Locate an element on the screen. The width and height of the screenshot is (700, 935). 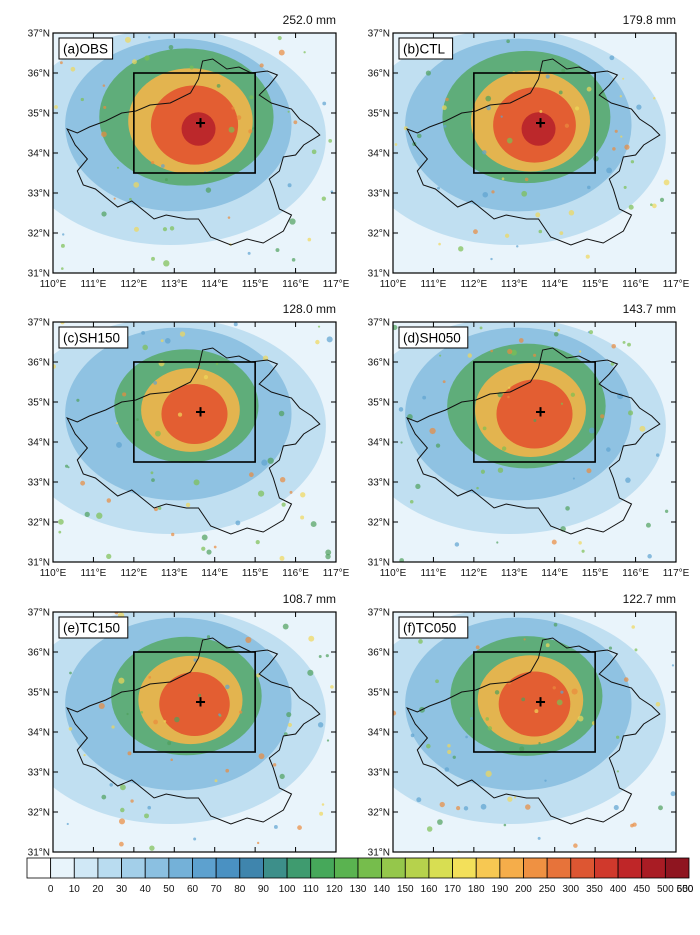
colorbar-tick-label: 160 is located at coordinates (429, 889).